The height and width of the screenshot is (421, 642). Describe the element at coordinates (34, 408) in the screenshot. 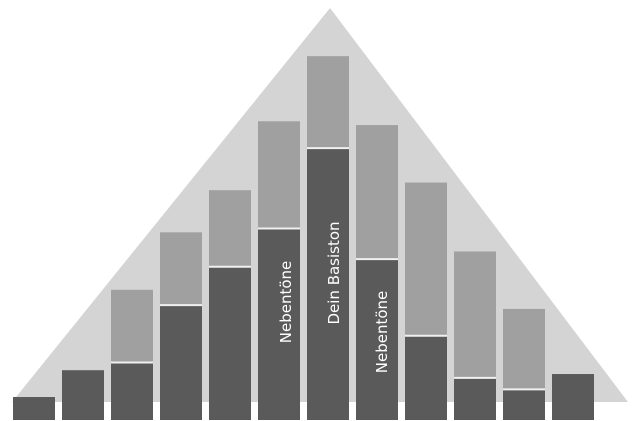

I see `bar-1-dark-segment` at that location.